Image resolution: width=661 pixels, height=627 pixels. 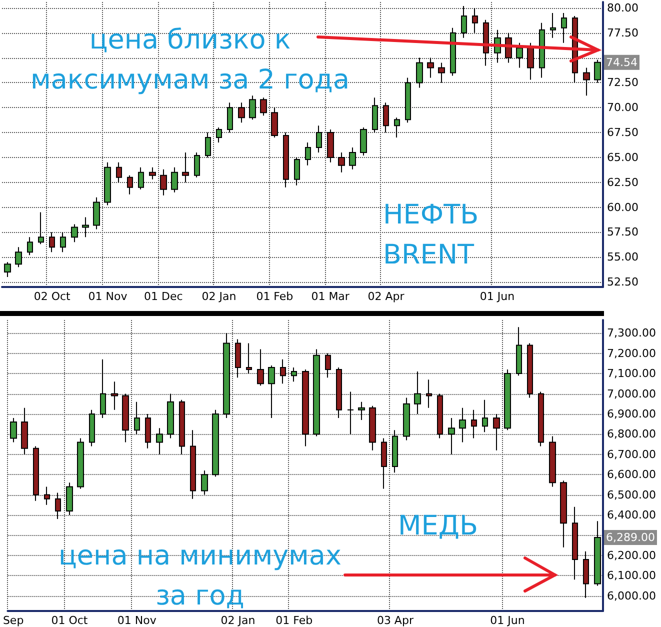 What do you see at coordinates (631, 393) in the screenshot?
I see `y-tick-label: 7,000.00` at bounding box center [631, 393].